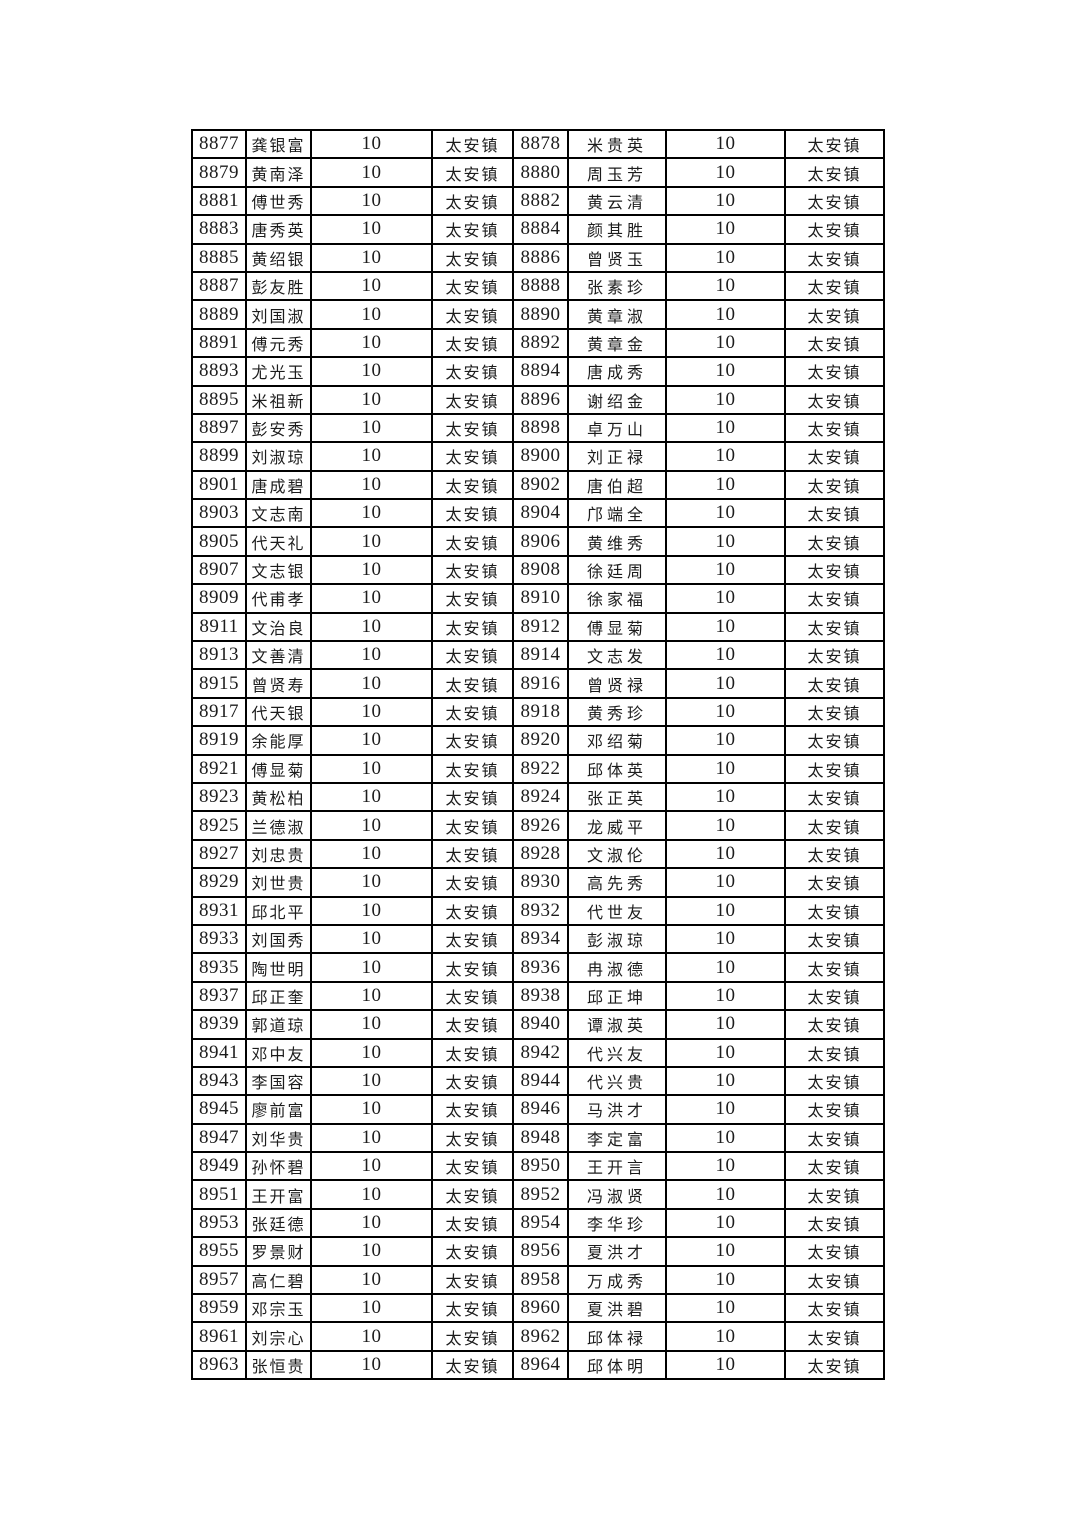  I want to click on person-name-left: 孙怀碧, so click(278, 1166).